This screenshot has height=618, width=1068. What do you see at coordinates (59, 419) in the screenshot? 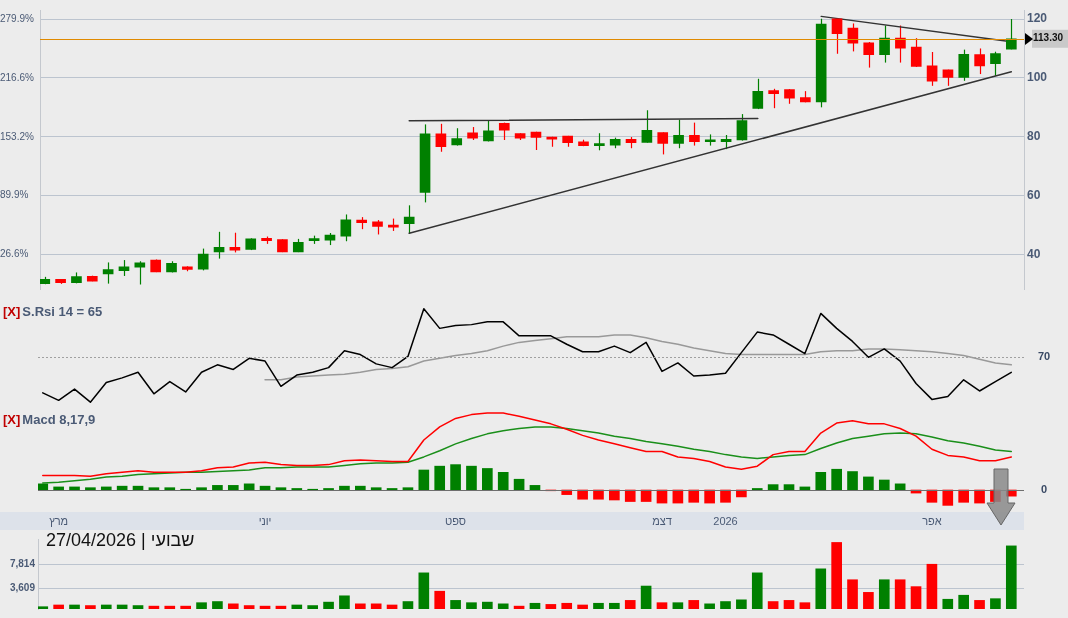
I see `chart-title: Macd 8,17,9` at bounding box center [59, 419].